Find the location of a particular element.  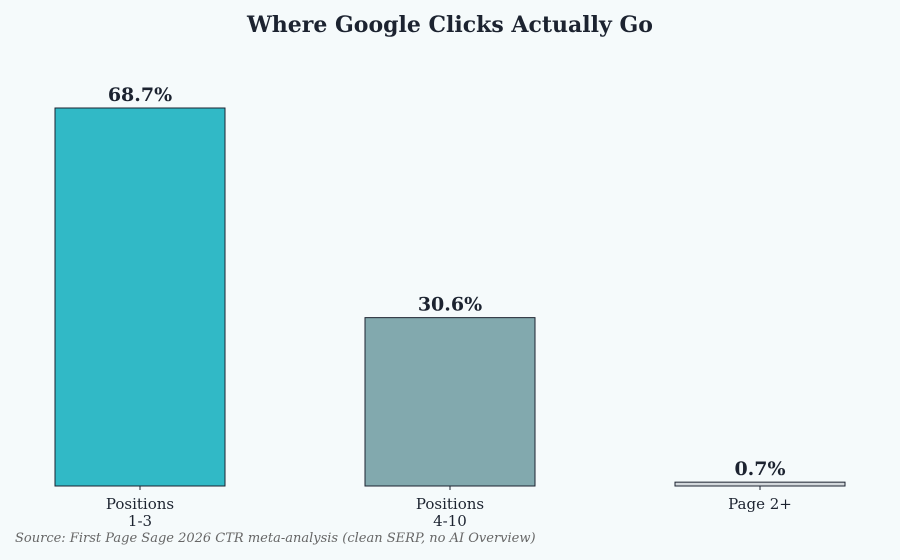

x-tick-label: Page 2+ is located at coordinates (760, 504).